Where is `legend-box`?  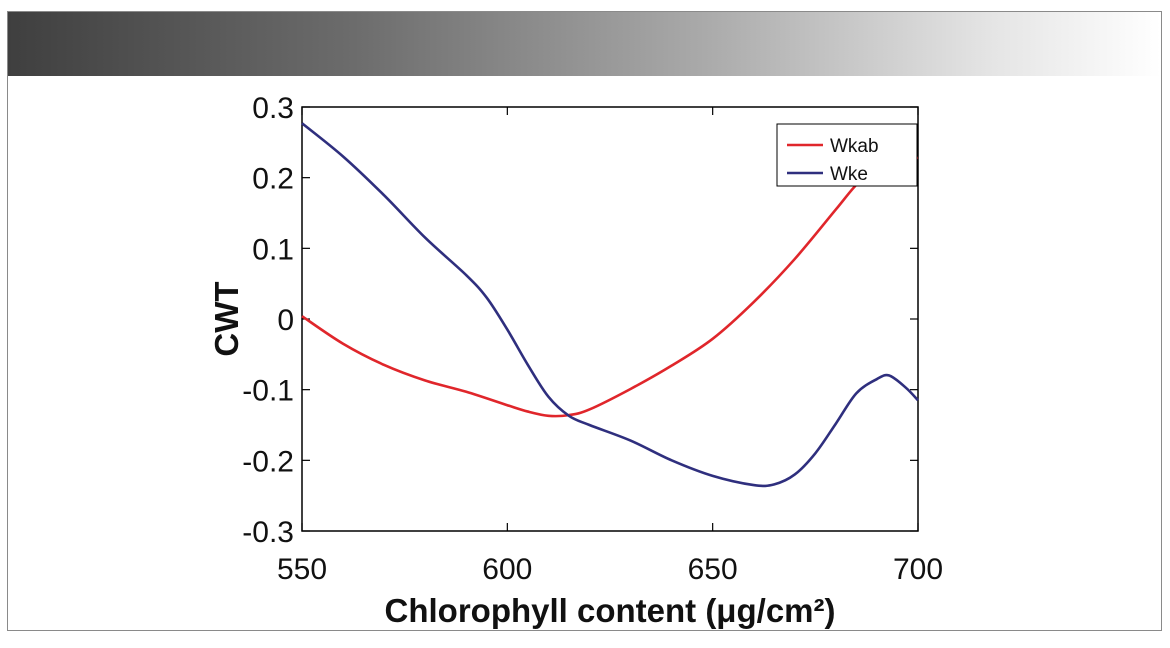 legend-box is located at coordinates (847, 155).